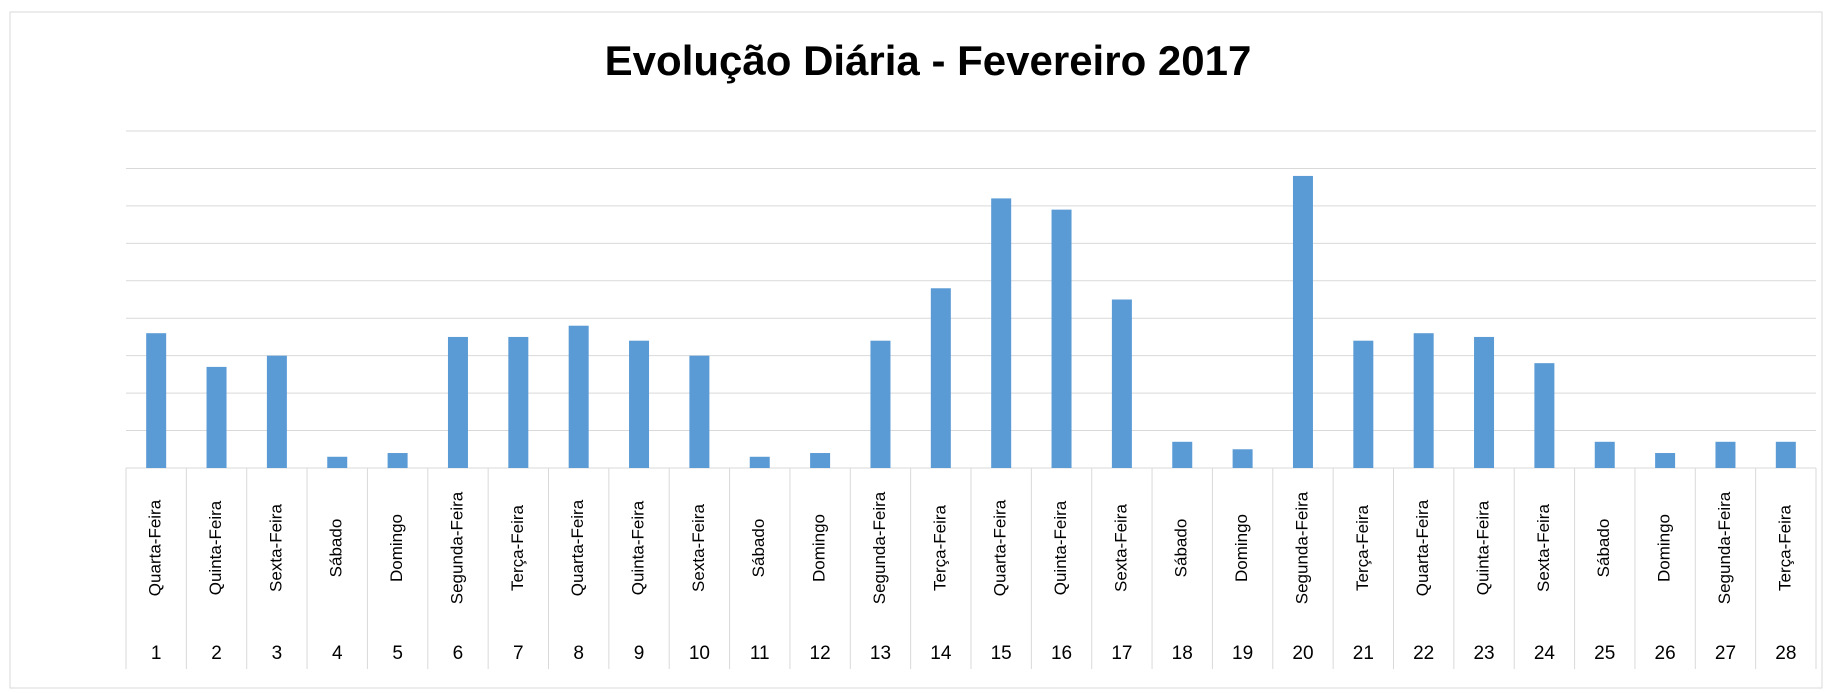 The image size is (1825, 693). Describe the element at coordinates (1604, 653) in the screenshot. I see `x-tick-label: 25` at that location.